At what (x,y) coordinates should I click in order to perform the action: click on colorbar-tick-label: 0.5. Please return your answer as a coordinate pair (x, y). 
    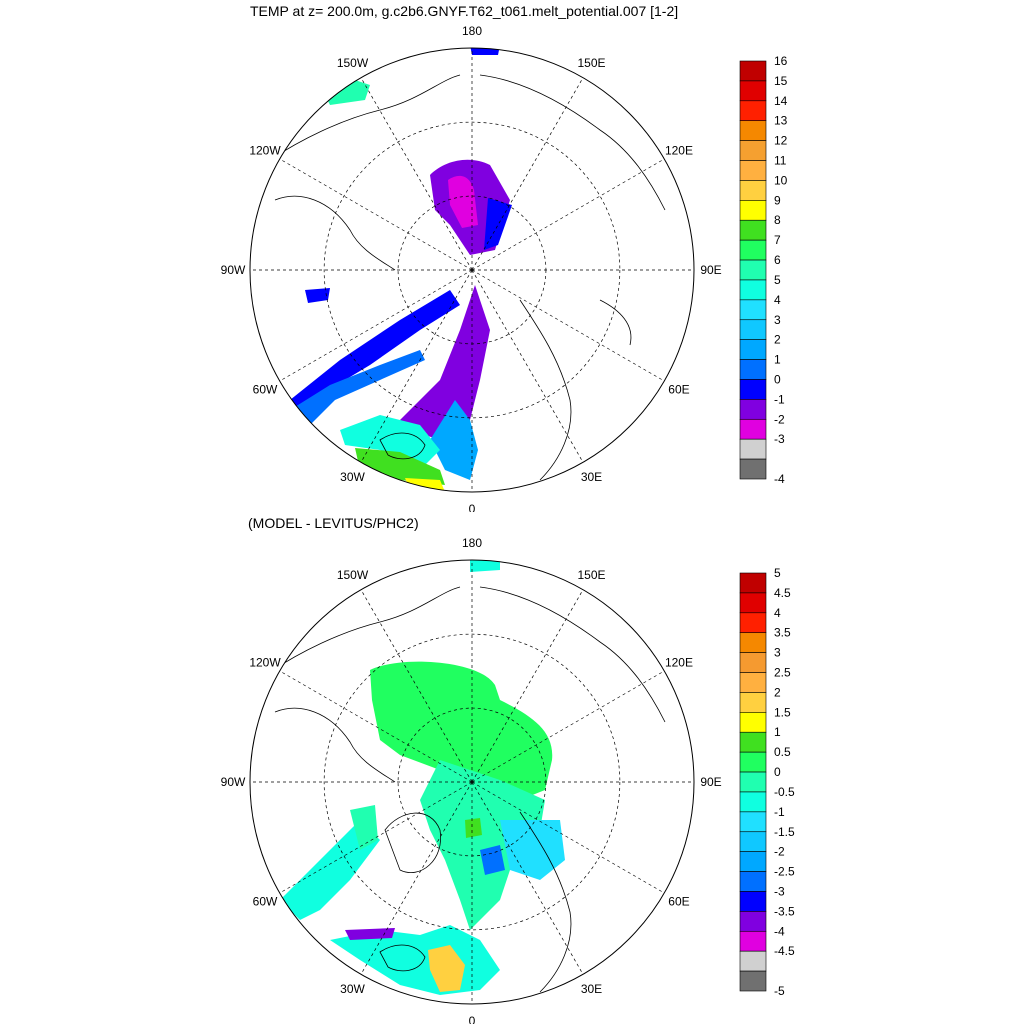
    Looking at the image, I should click on (782, 752).